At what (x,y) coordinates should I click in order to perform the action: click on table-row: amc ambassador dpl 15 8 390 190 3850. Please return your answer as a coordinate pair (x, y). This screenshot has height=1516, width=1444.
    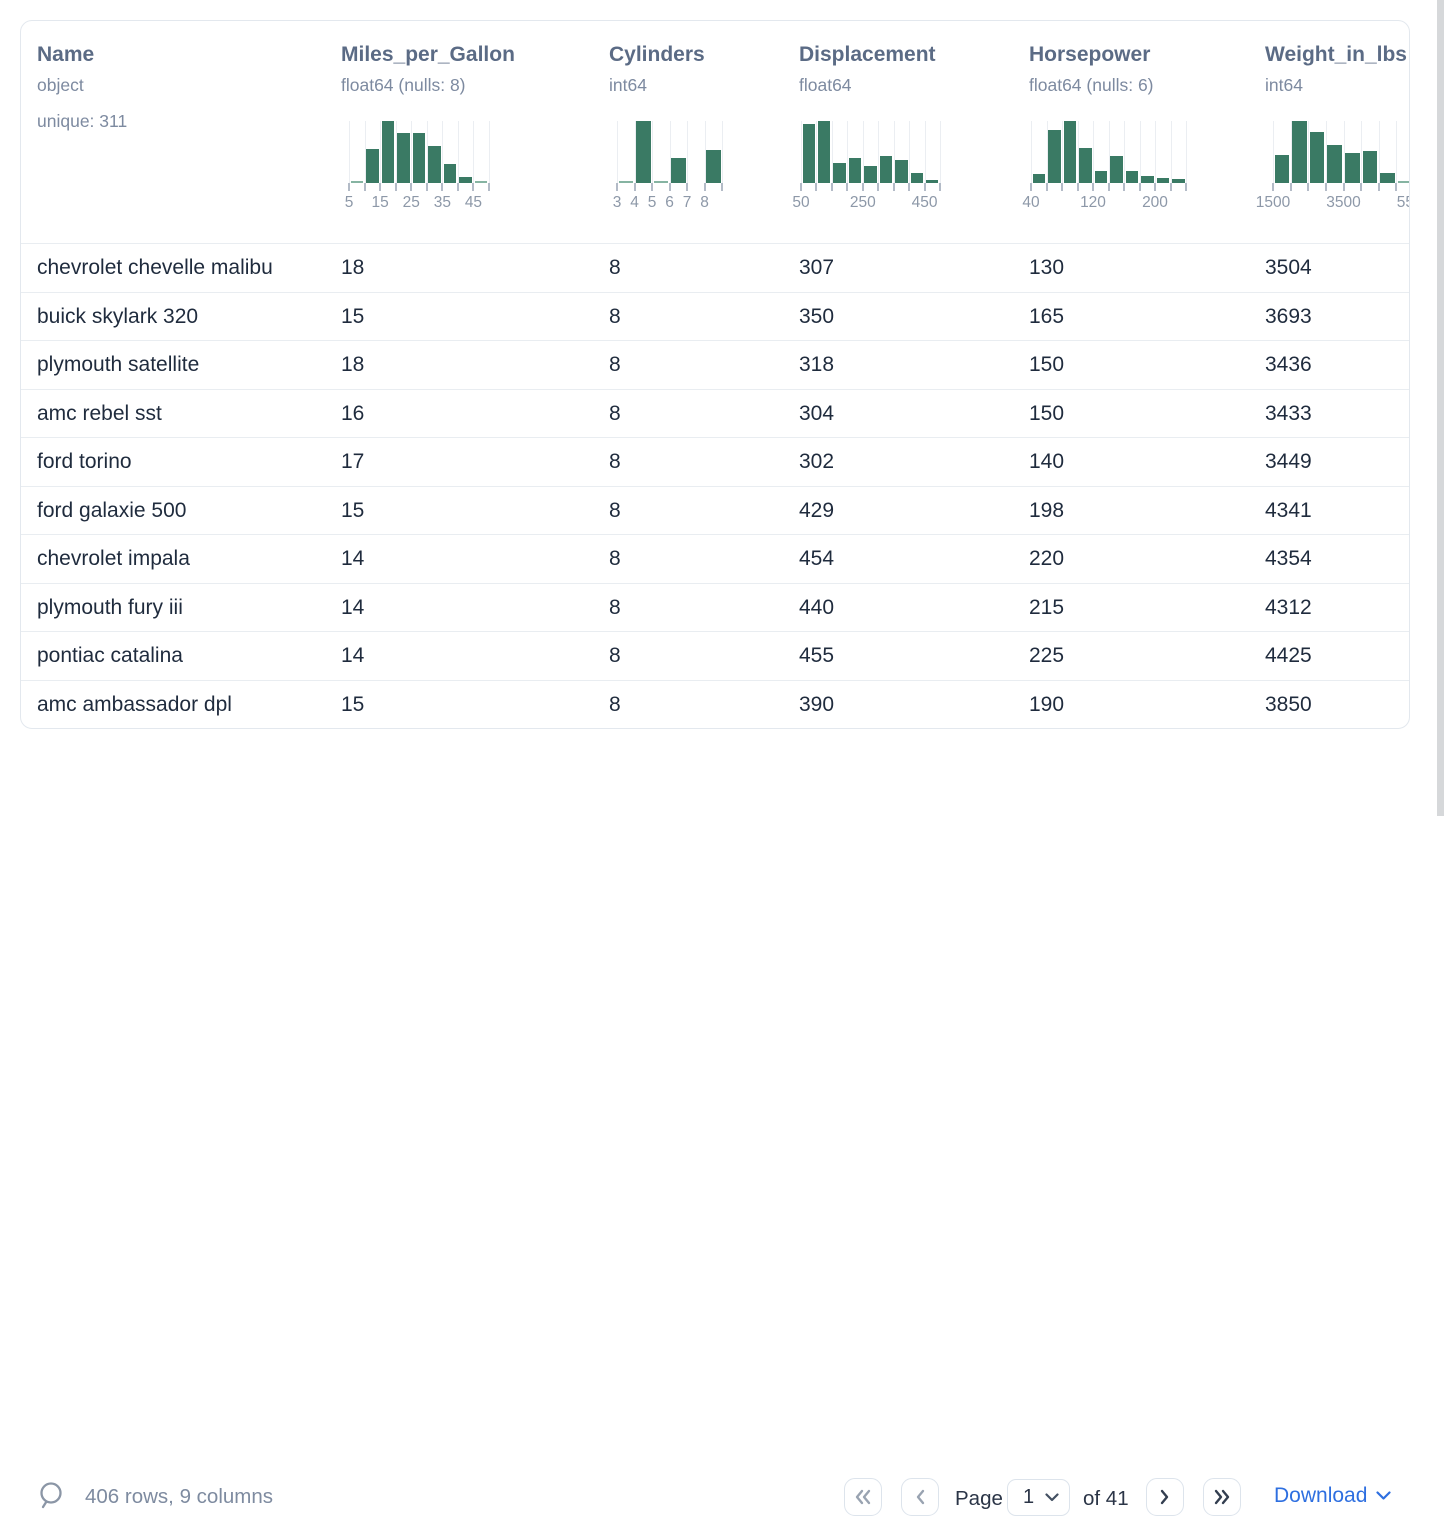
    Looking at the image, I should click on (715, 704).